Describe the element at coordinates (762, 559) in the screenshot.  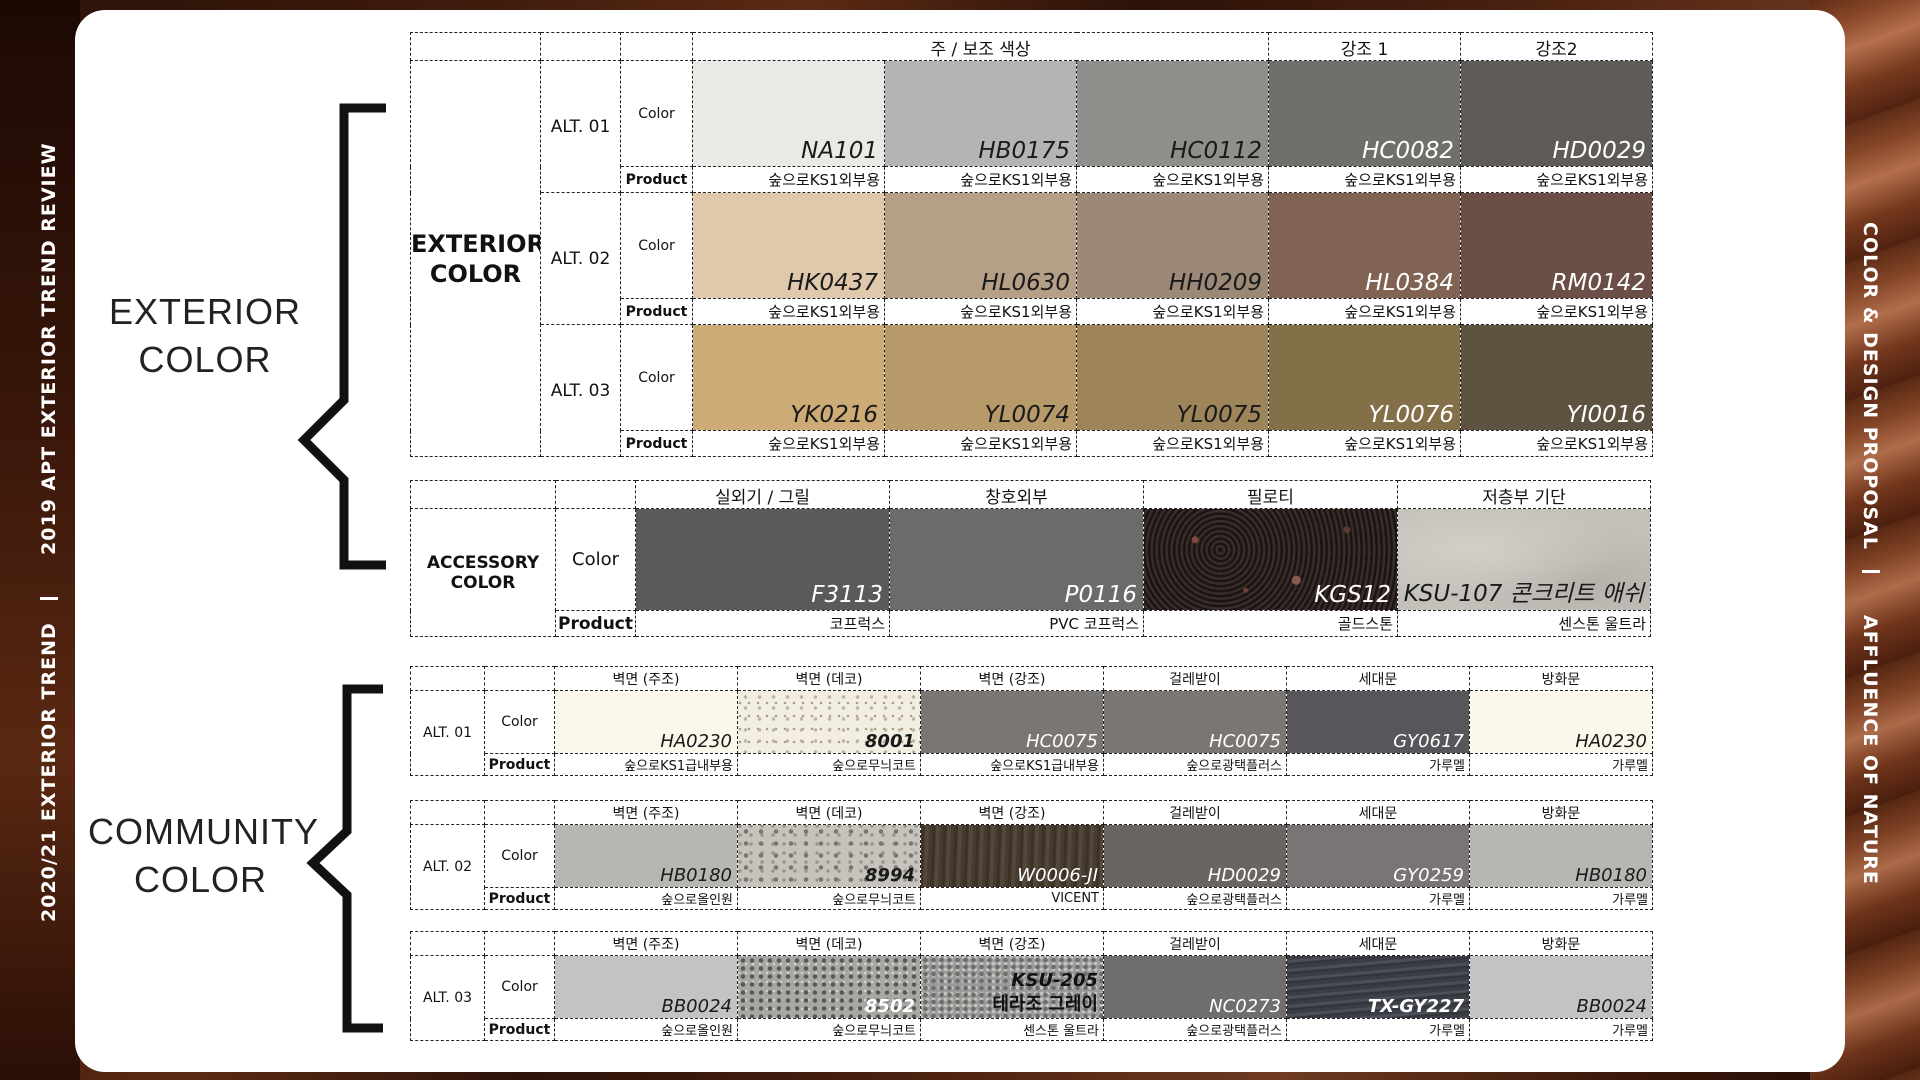
I see `color-swatch: F3113` at that location.